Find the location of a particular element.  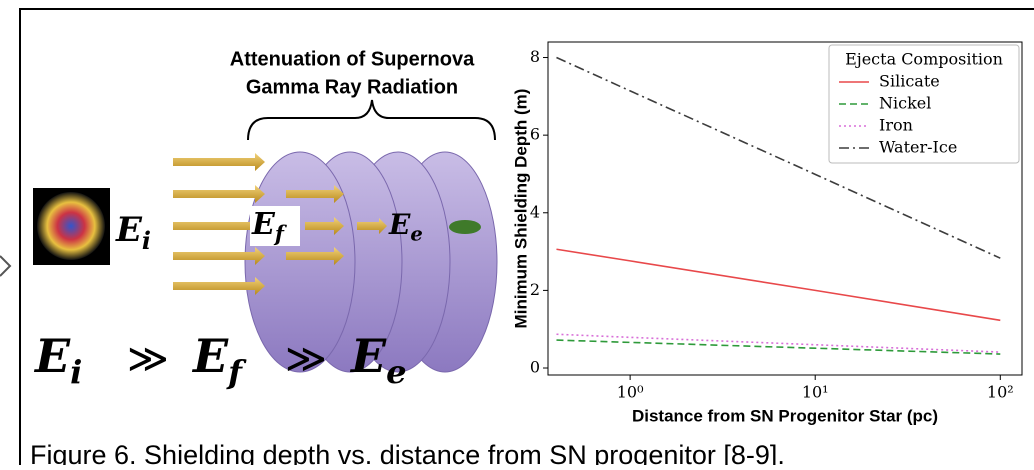

arrows is located at coordinates (280, 224).